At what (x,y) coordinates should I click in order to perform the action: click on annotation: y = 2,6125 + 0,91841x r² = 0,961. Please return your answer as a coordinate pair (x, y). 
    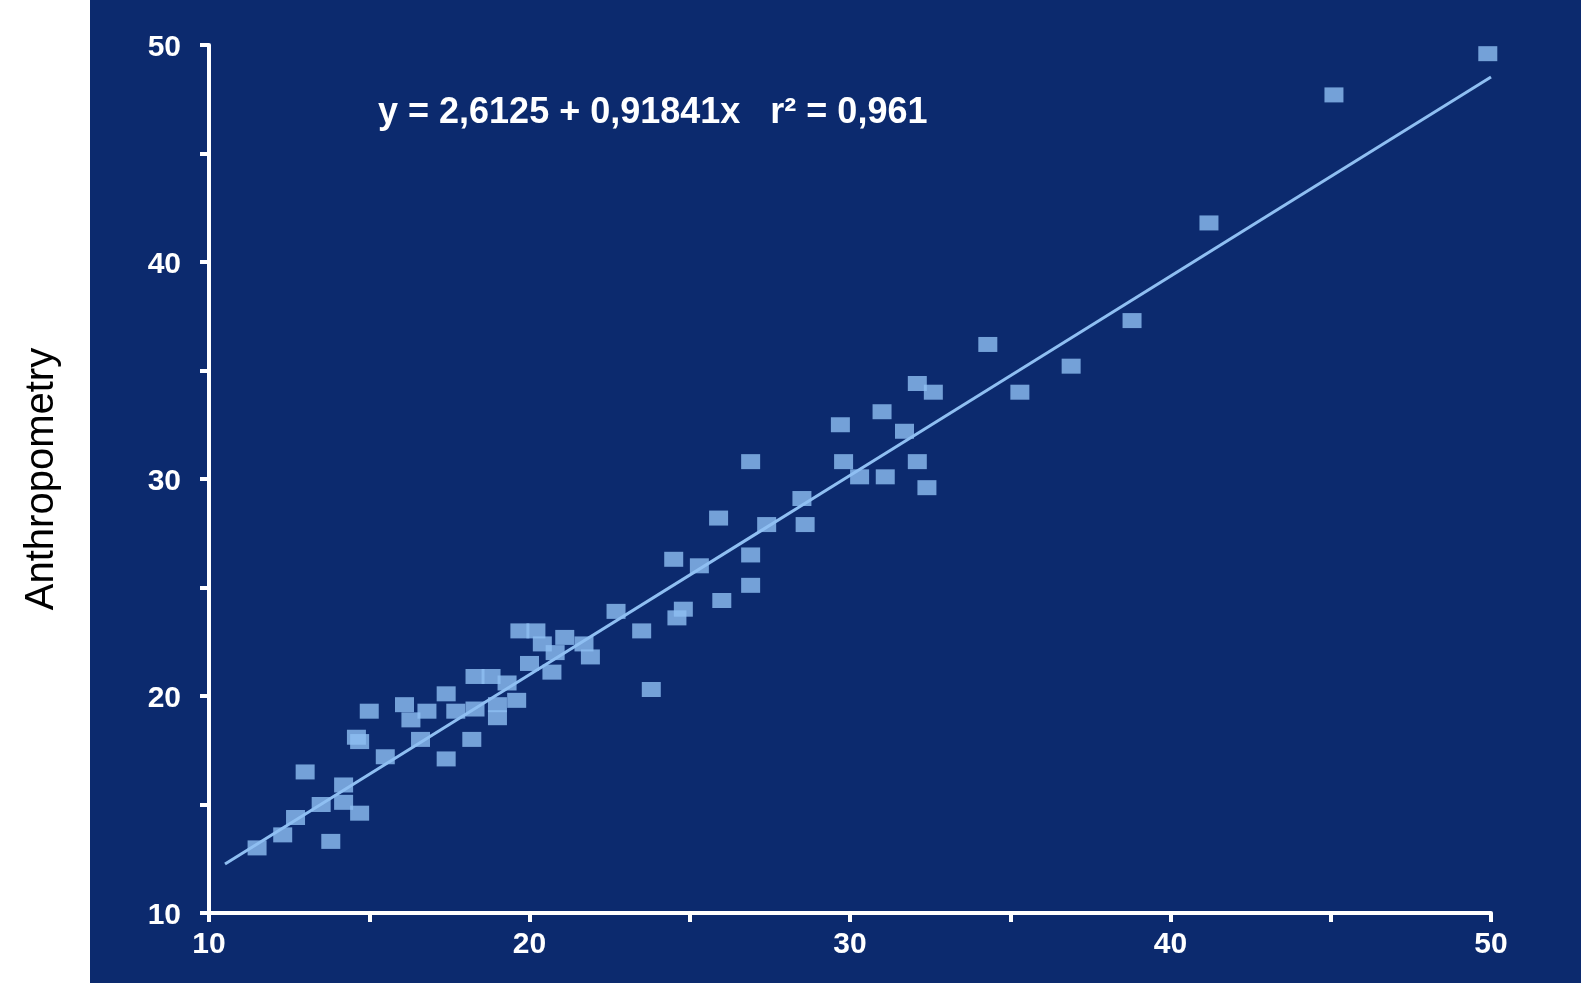
    Looking at the image, I should click on (653, 110).